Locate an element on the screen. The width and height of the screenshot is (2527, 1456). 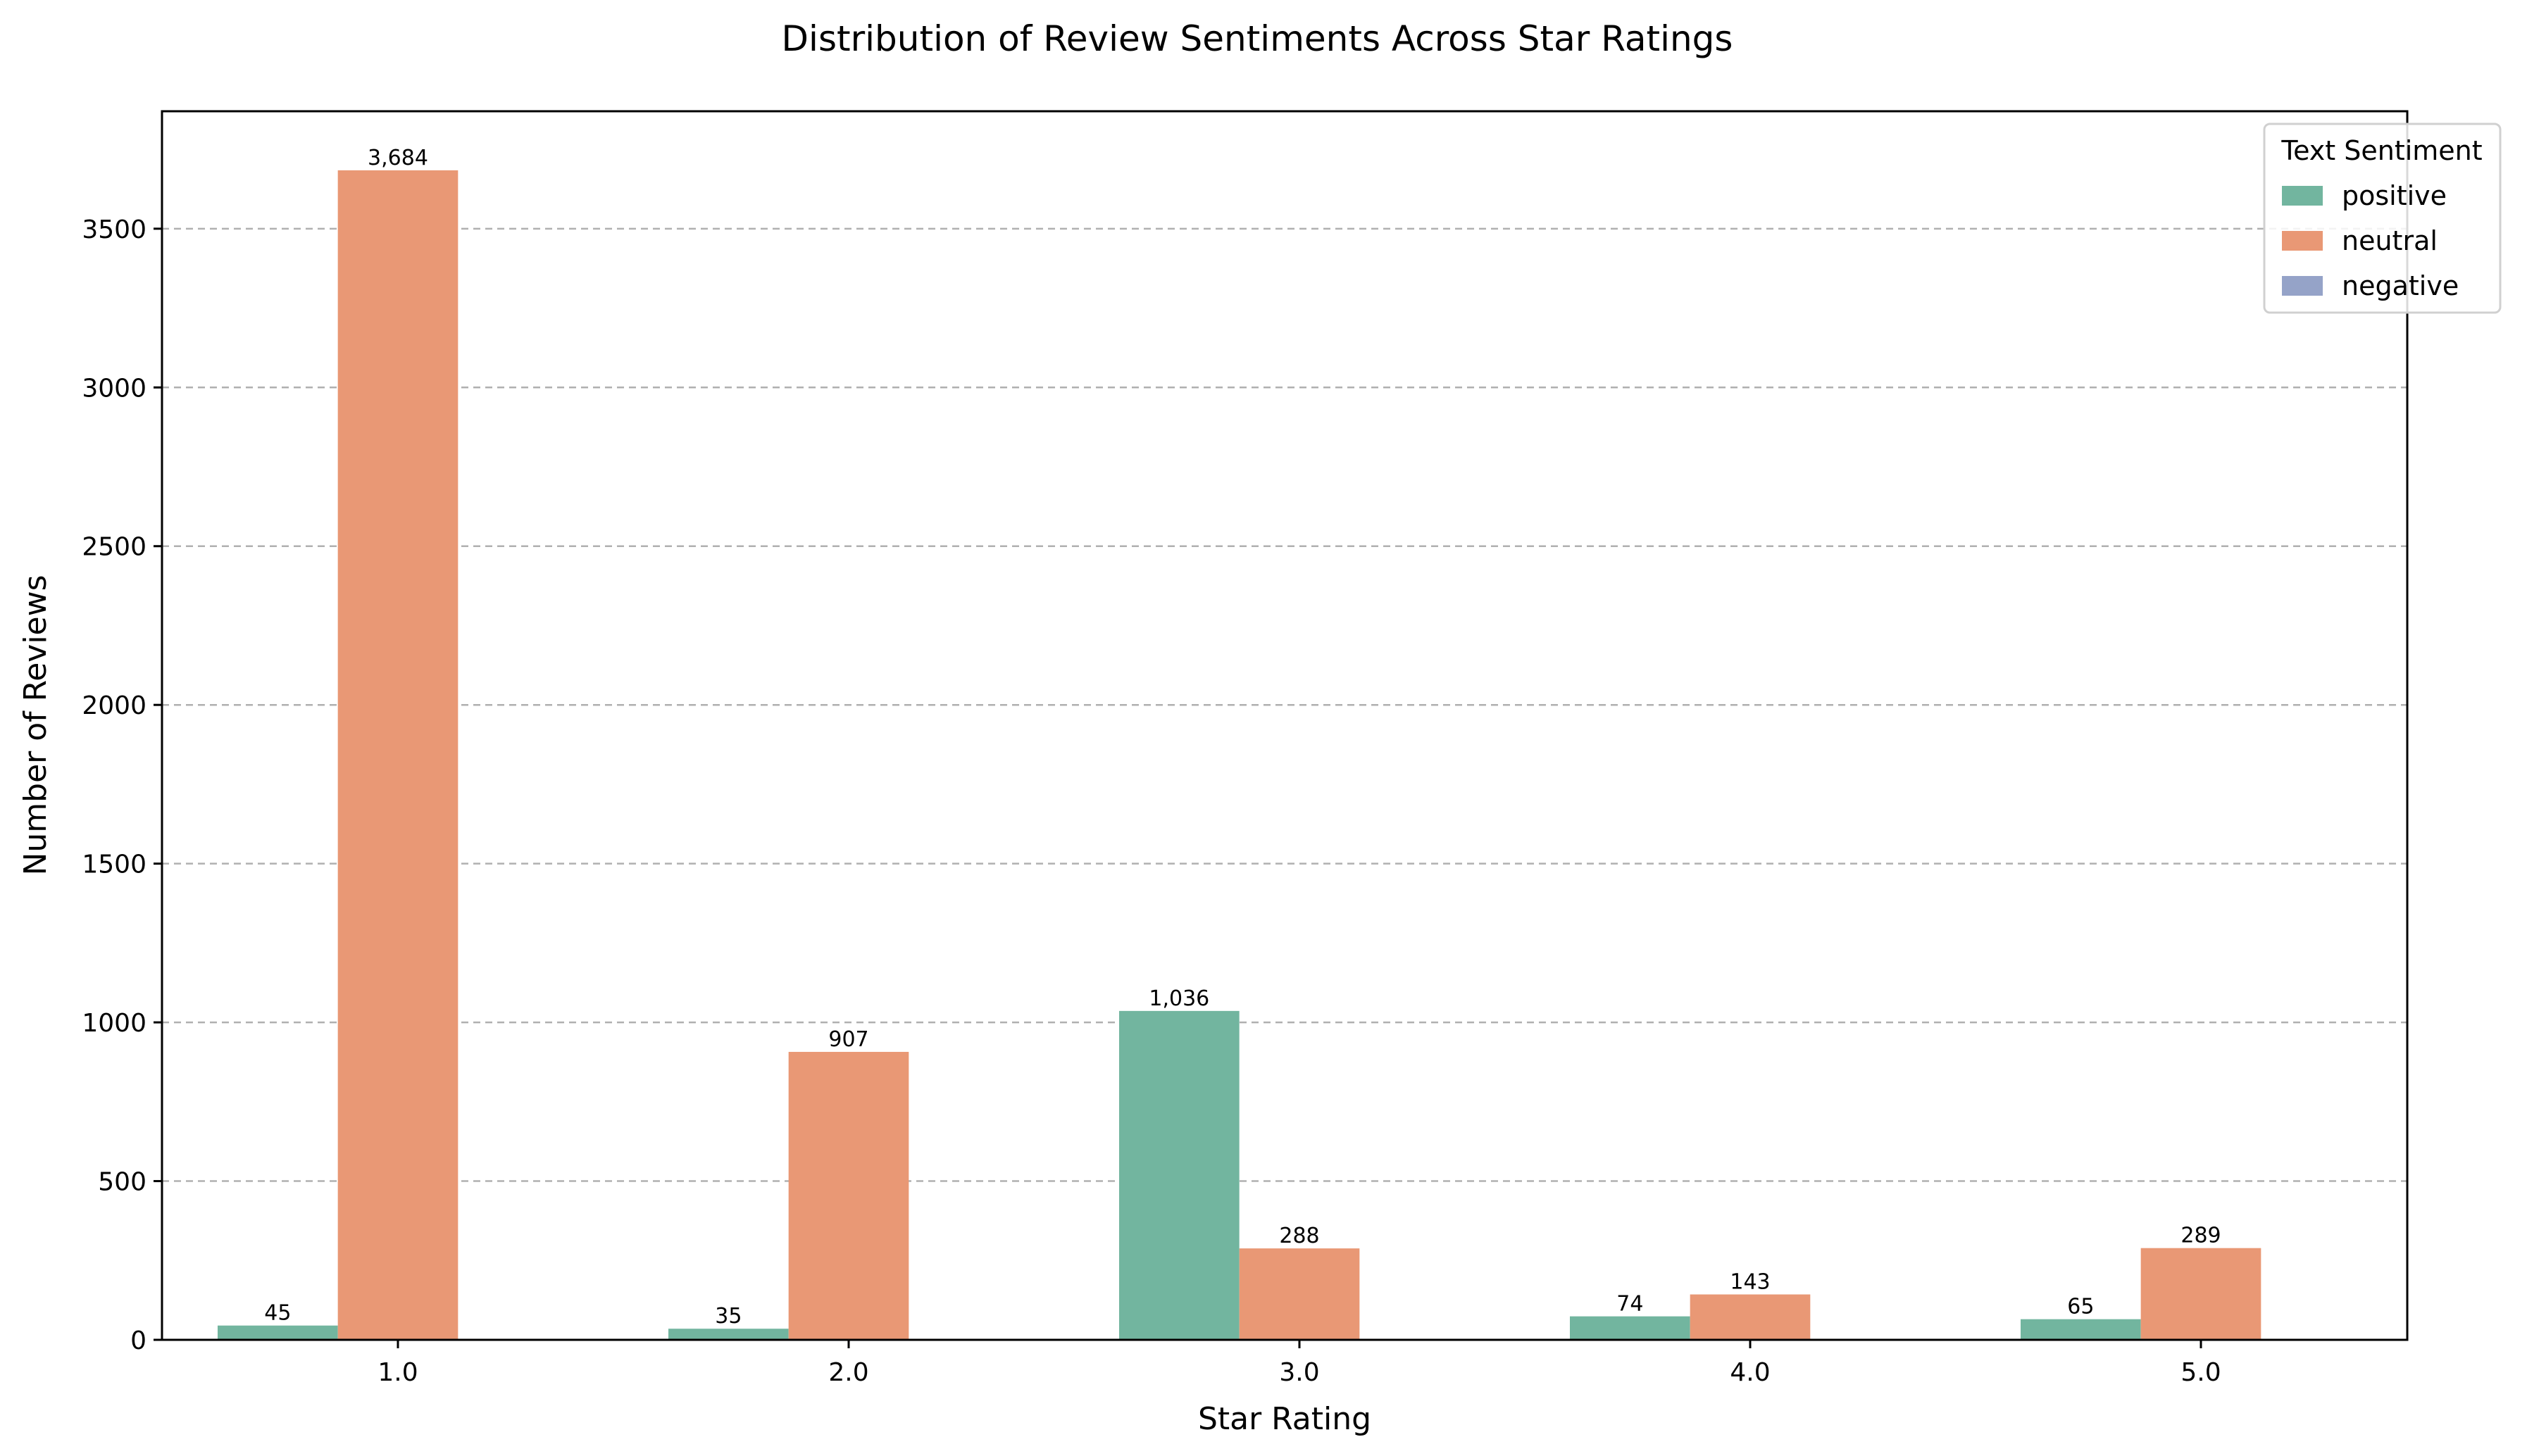
bar-value-label: 143 is located at coordinates (1750, 1282).